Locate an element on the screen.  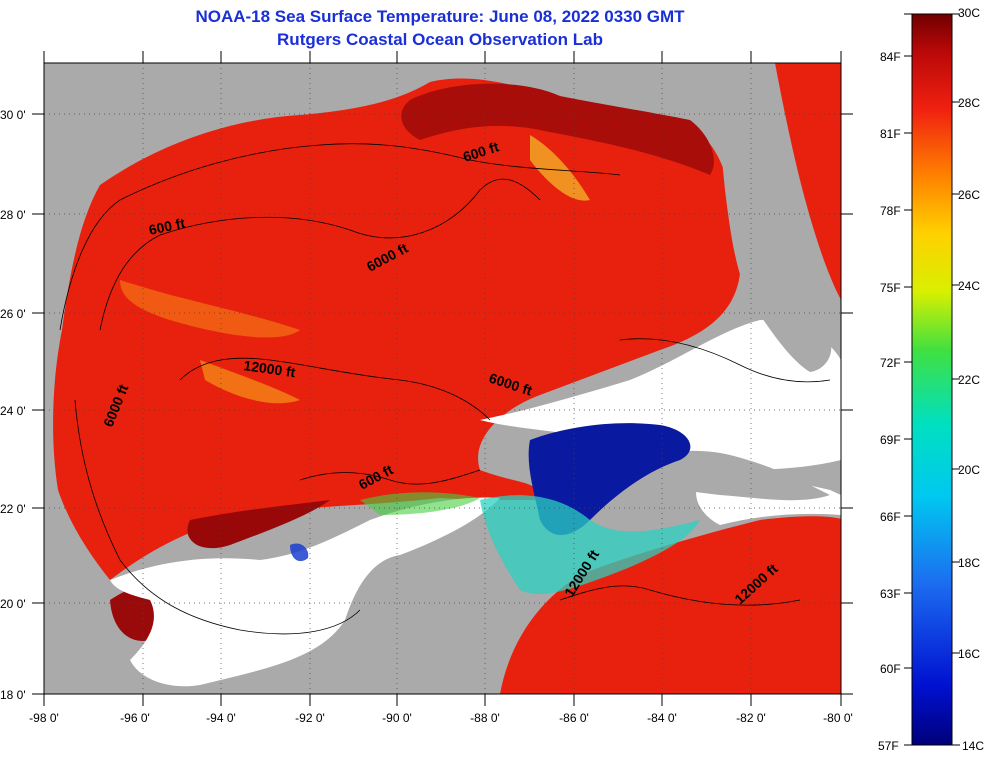
colorbar-celsius-label: 26C is located at coordinates (969, 195).